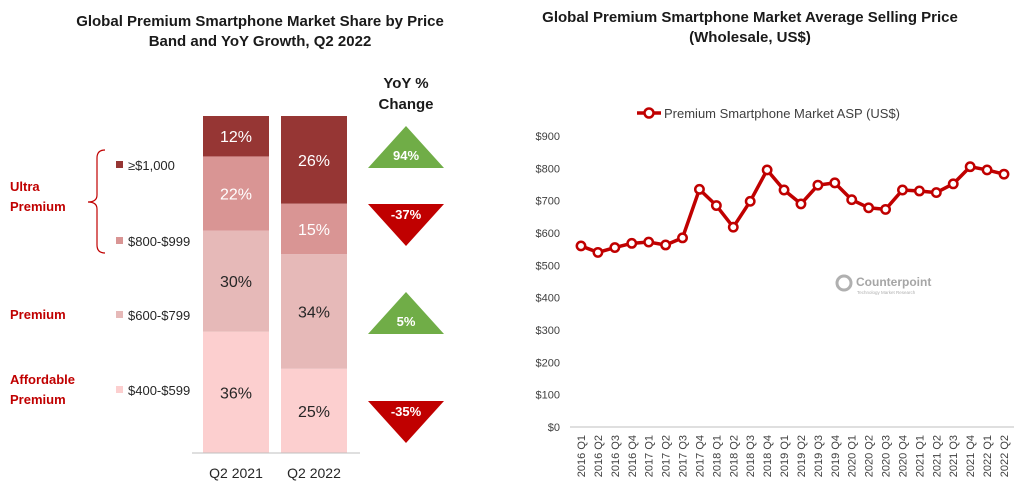  I want to click on x-tick-label: 2017 Q2, so click(667, 456).